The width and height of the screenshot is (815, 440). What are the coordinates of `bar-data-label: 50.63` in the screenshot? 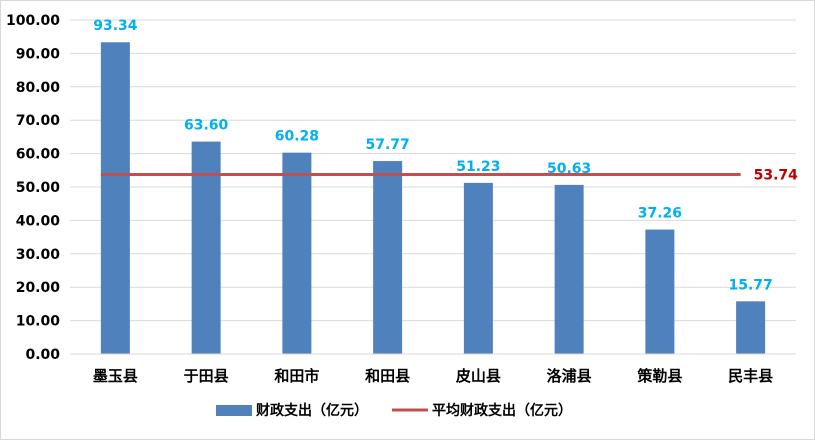 It's located at (569, 169).